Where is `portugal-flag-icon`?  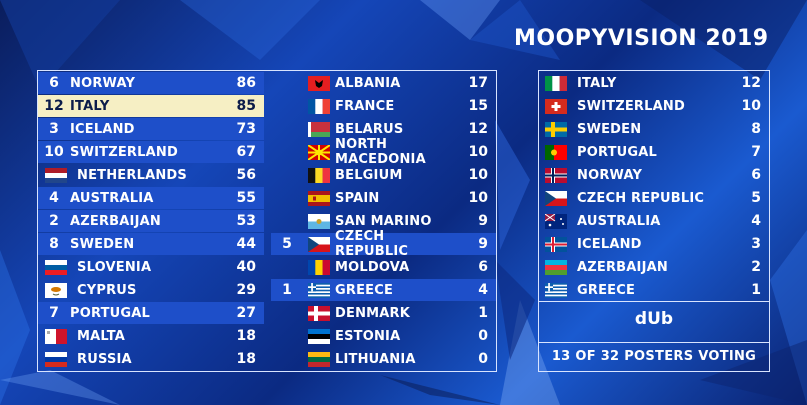
portugal-flag-icon is located at coordinates (556, 152).